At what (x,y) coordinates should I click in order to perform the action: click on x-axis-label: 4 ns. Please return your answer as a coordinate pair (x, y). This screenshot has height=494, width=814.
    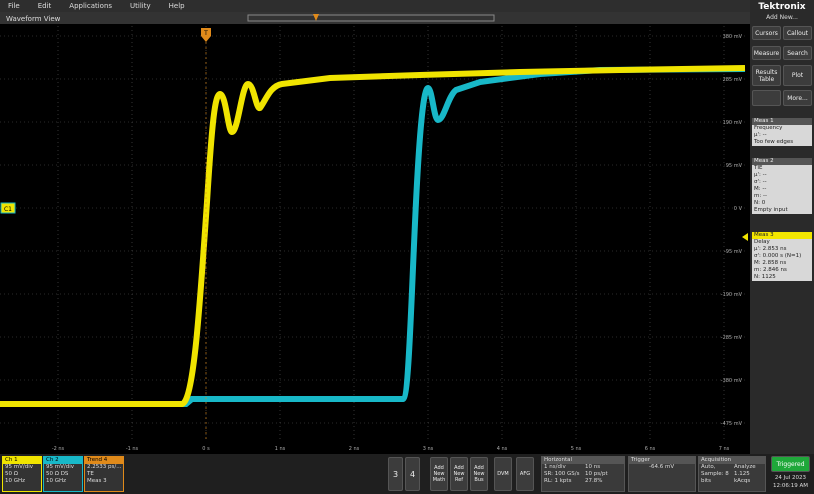
    Looking at the image, I should click on (502, 449).